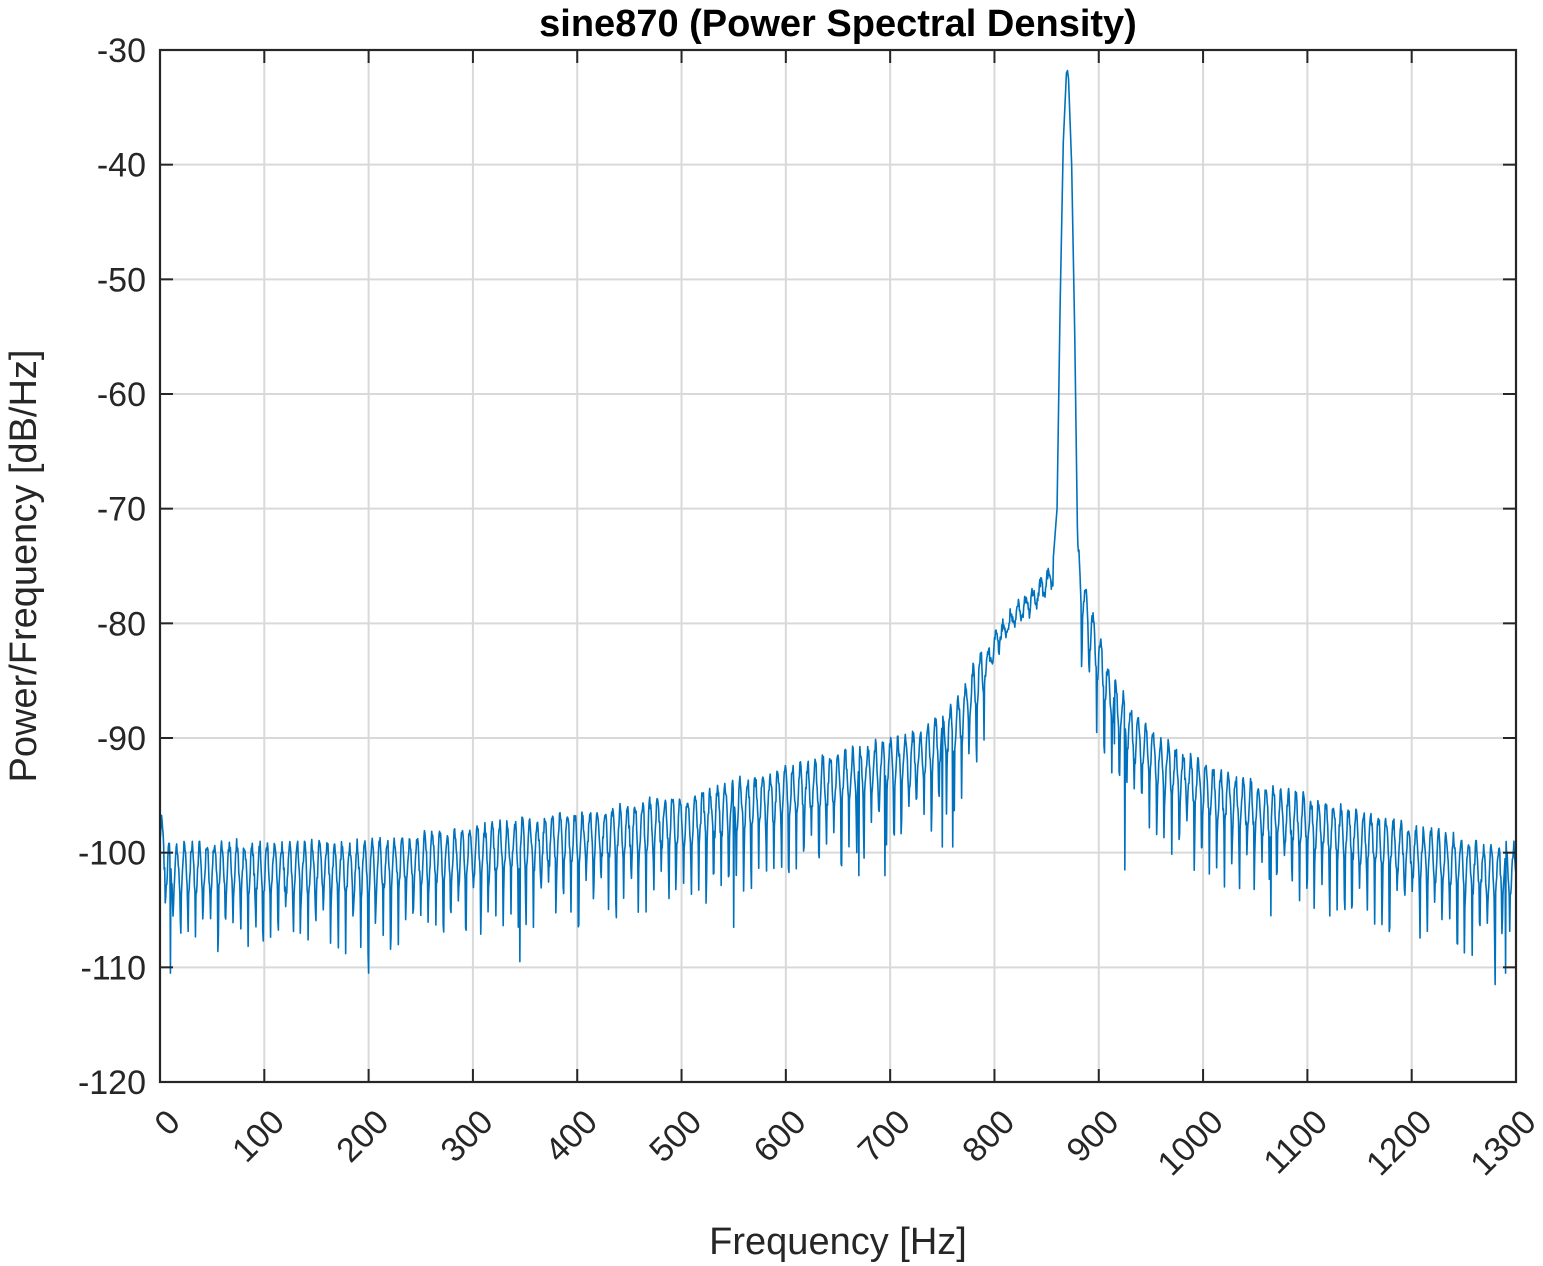 The image size is (1543, 1266). Describe the element at coordinates (838, 24) in the screenshot. I see `chart-title: sine870 (Power Spectral Density)` at that location.